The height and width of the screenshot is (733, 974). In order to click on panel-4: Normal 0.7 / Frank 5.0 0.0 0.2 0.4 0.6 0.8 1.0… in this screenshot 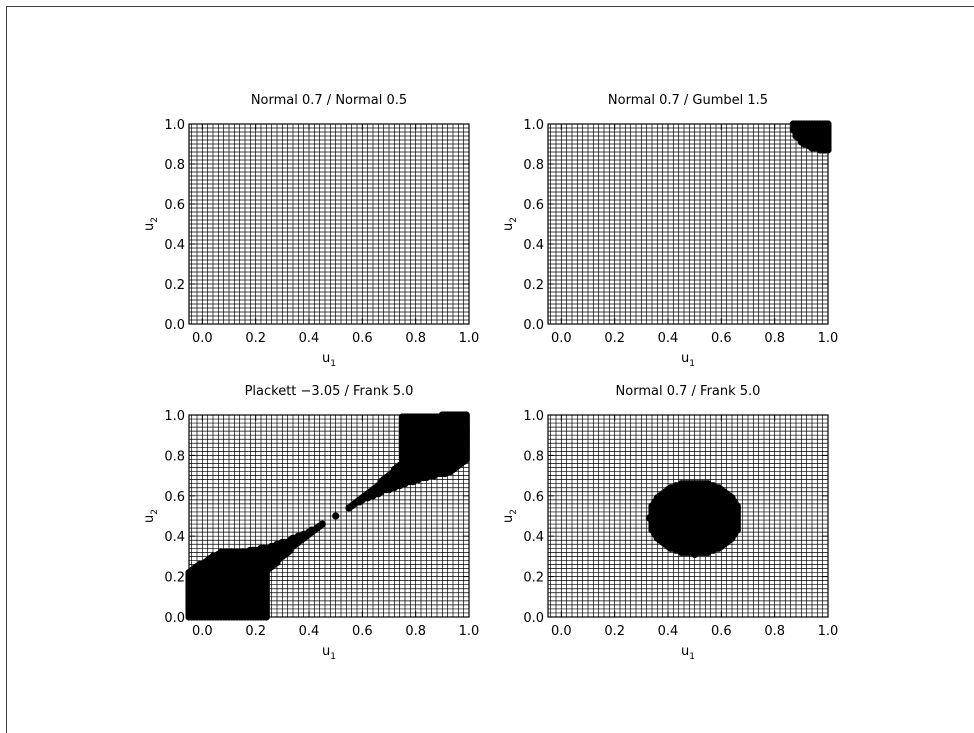, I will do `click(669, 523)`.